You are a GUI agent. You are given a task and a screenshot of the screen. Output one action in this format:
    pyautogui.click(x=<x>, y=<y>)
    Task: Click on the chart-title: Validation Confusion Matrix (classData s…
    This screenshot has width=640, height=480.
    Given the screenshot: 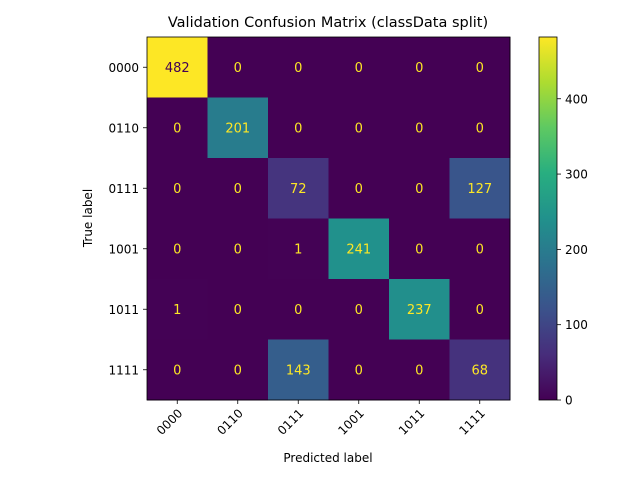 What is the action you would take?
    pyautogui.click(x=328, y=23)
    